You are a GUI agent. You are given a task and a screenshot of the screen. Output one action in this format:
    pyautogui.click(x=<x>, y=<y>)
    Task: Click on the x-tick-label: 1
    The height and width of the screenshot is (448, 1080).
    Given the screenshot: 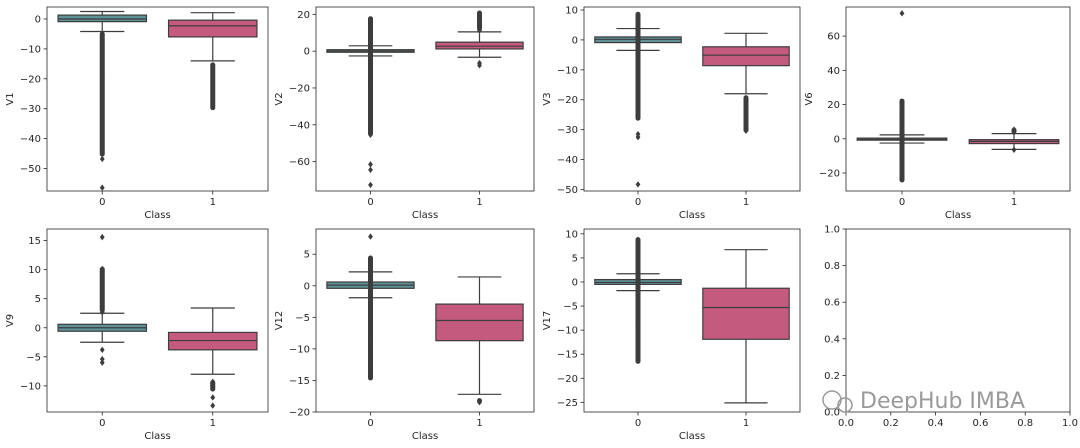 What is the action you would take?
    pyautogui.click(x=1014, y=202)
    